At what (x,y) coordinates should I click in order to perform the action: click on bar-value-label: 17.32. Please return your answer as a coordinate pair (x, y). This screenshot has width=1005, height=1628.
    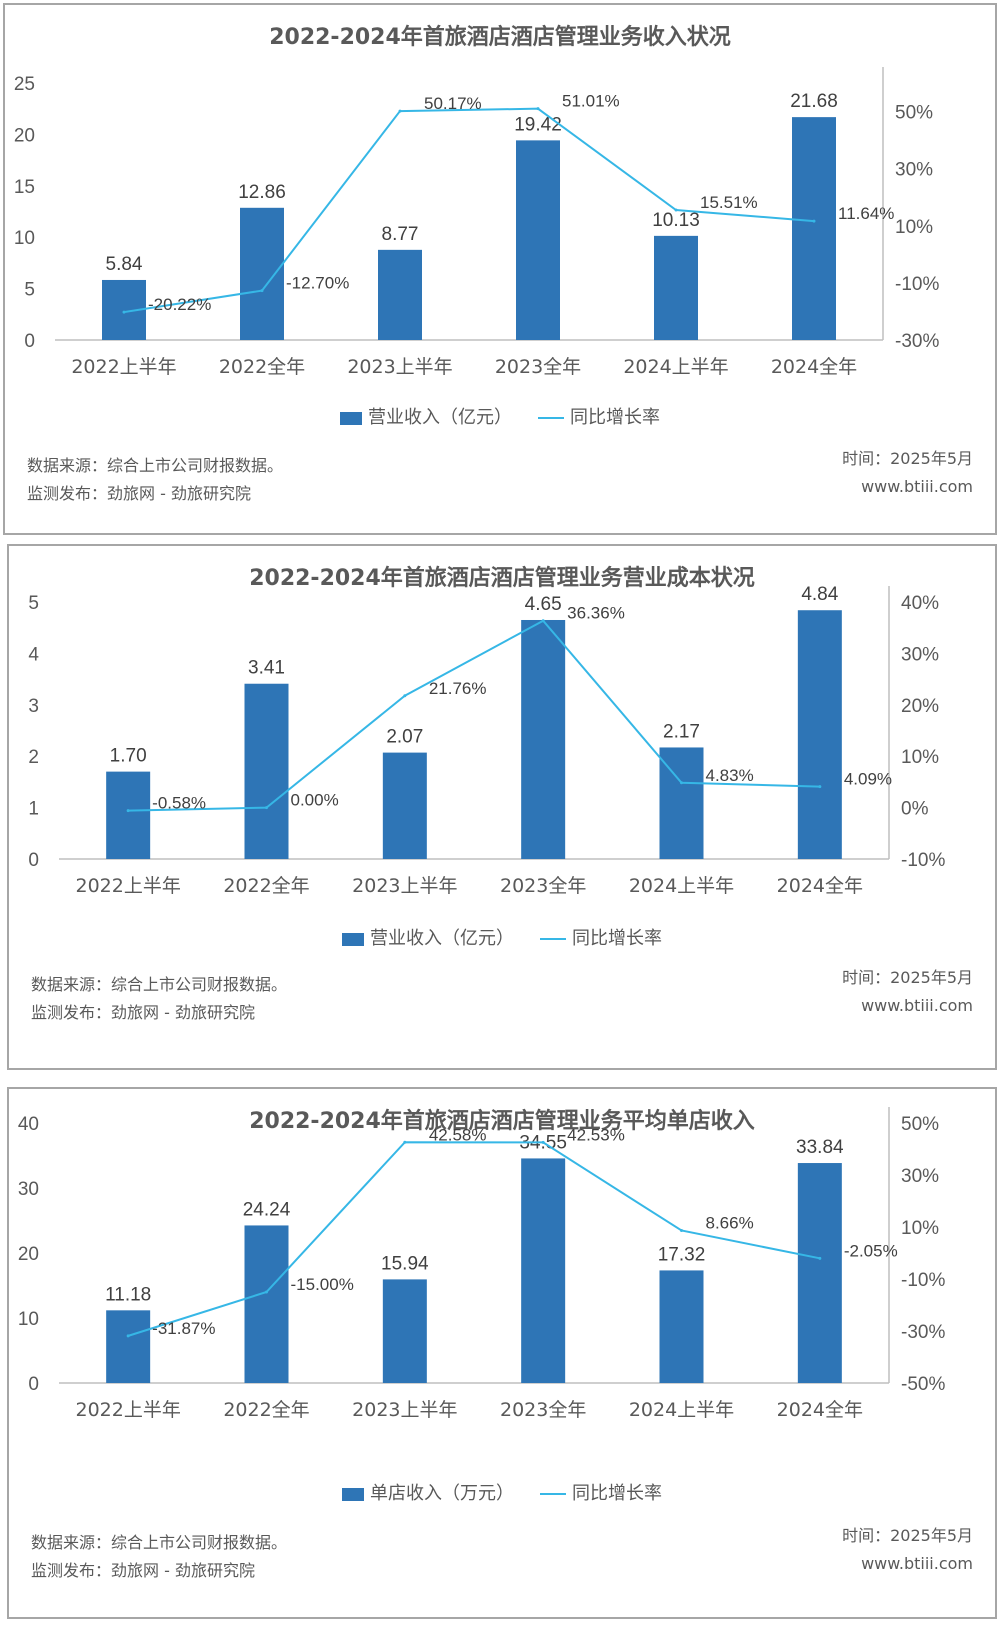
    Looking at the image, I should click on (682, 1254).